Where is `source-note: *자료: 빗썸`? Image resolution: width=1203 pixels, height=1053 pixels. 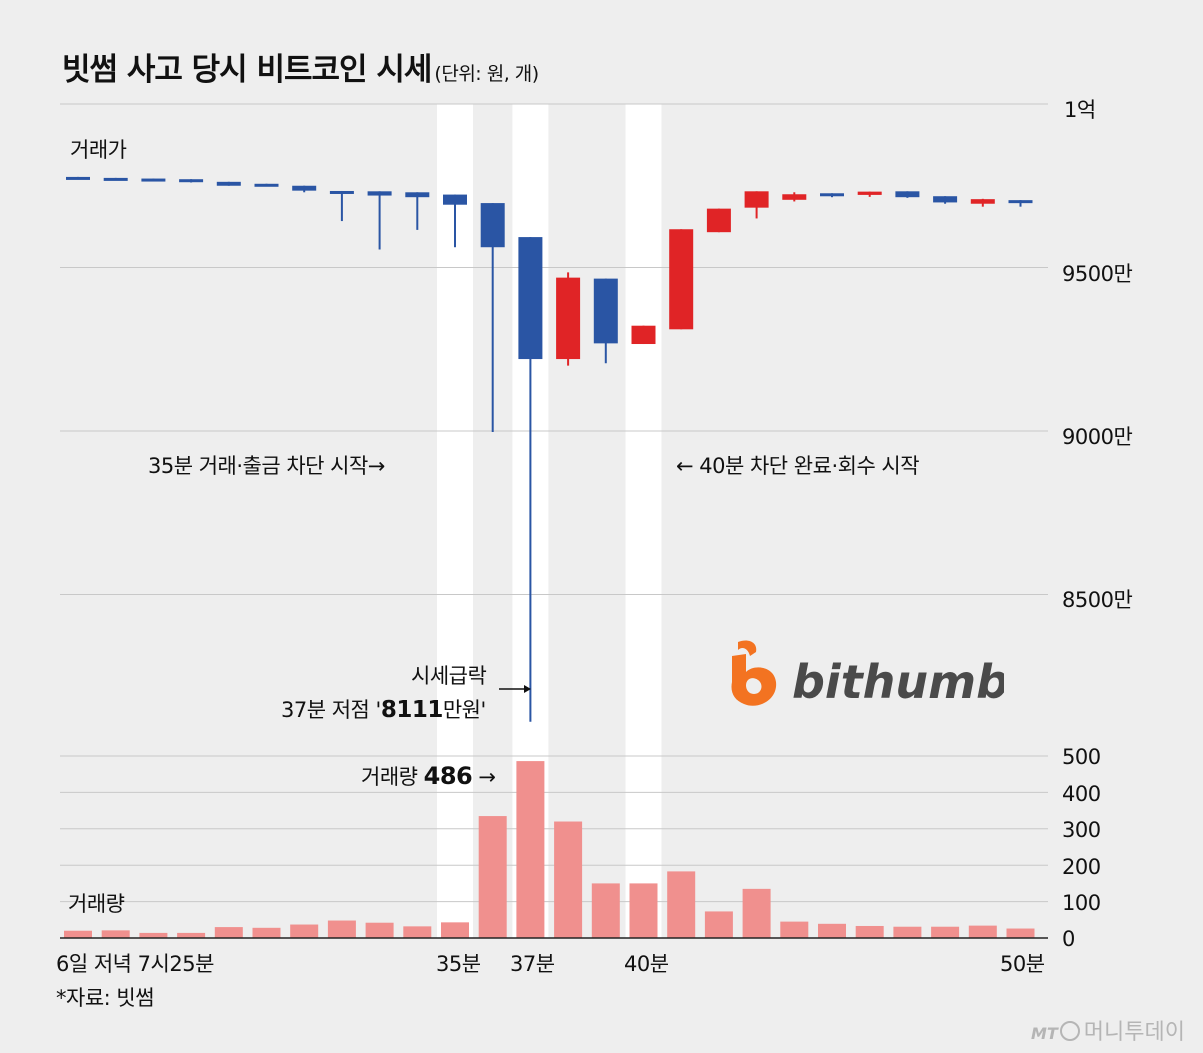
source-note: *자료: 빗썸 is located at coordinates (105, 998).